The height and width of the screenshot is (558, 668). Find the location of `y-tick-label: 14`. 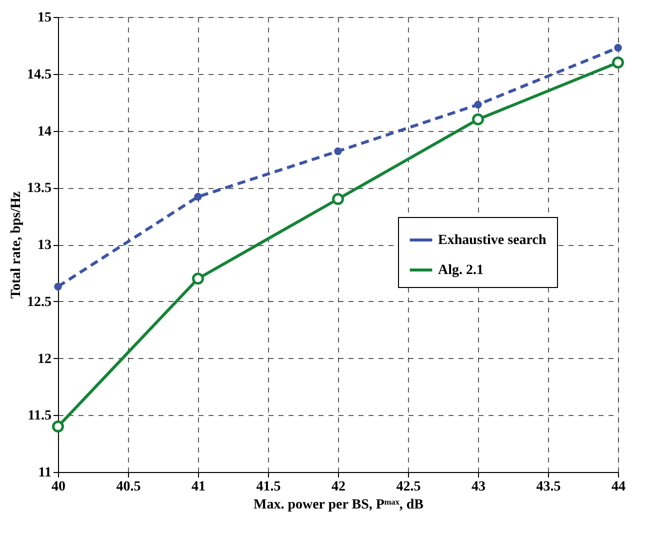

y-tick-label: 14 is located at coordinates (45, 132).